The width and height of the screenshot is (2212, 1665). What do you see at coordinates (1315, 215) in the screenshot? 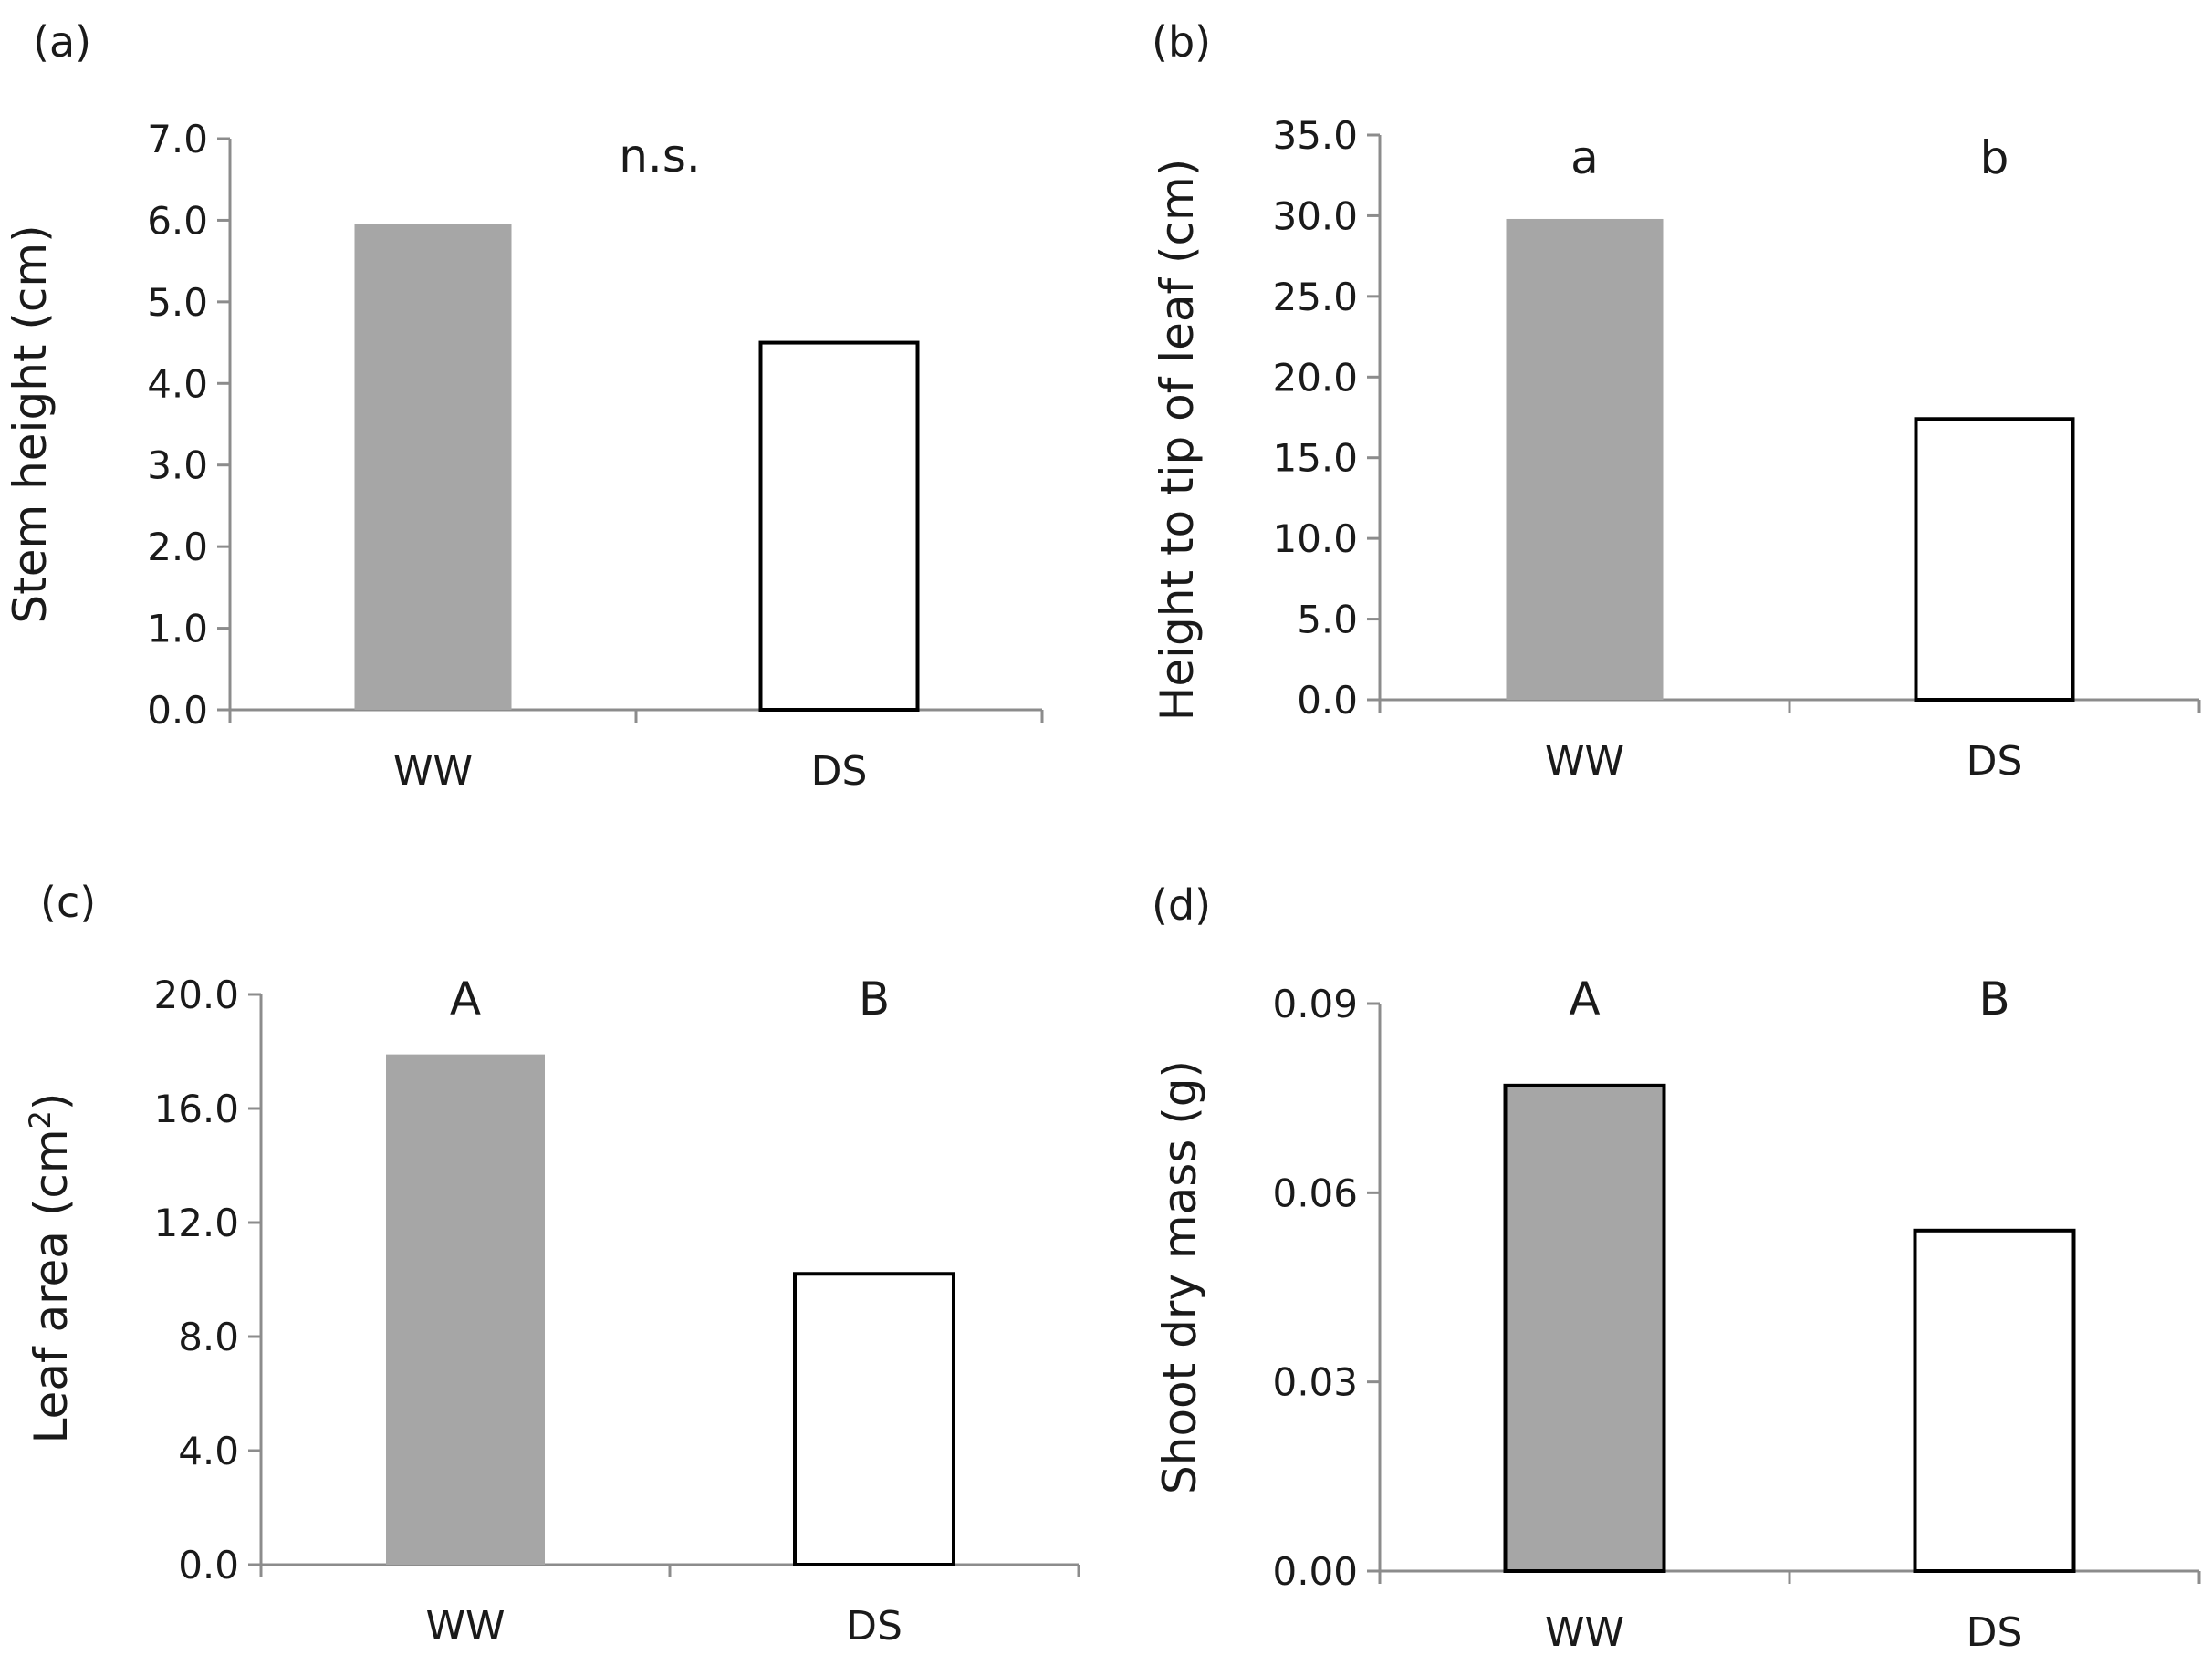
I see `y-tick-label: 30.0` at bounding box center [1315, 215].